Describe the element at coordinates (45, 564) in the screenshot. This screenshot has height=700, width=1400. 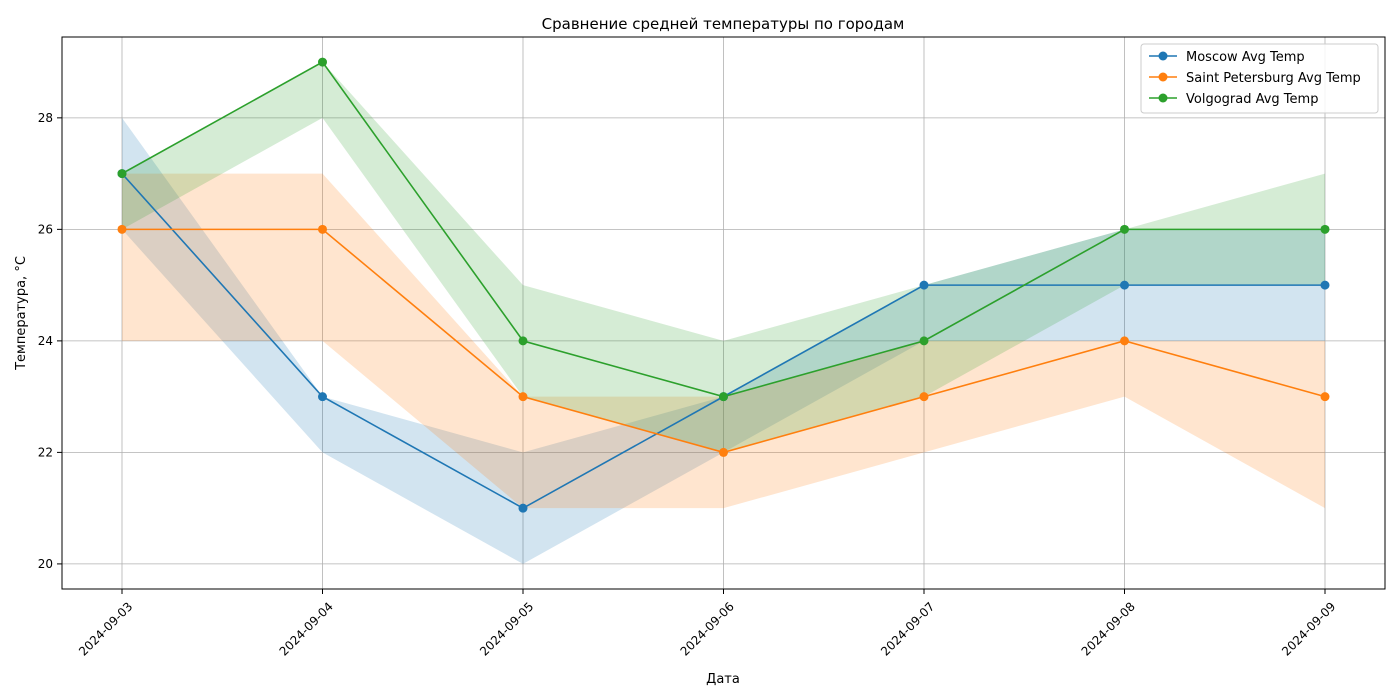
I see `y-tick-label: 20` at that location.